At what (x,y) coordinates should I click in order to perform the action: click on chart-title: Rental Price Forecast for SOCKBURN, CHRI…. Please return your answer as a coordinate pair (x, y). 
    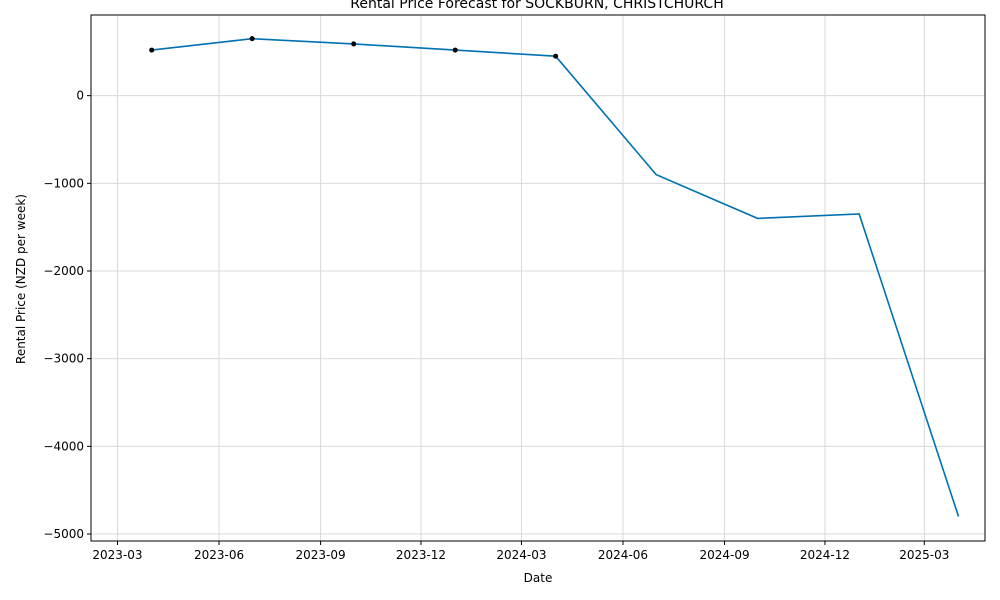
    Looking at the image, I should click on (536, 6).